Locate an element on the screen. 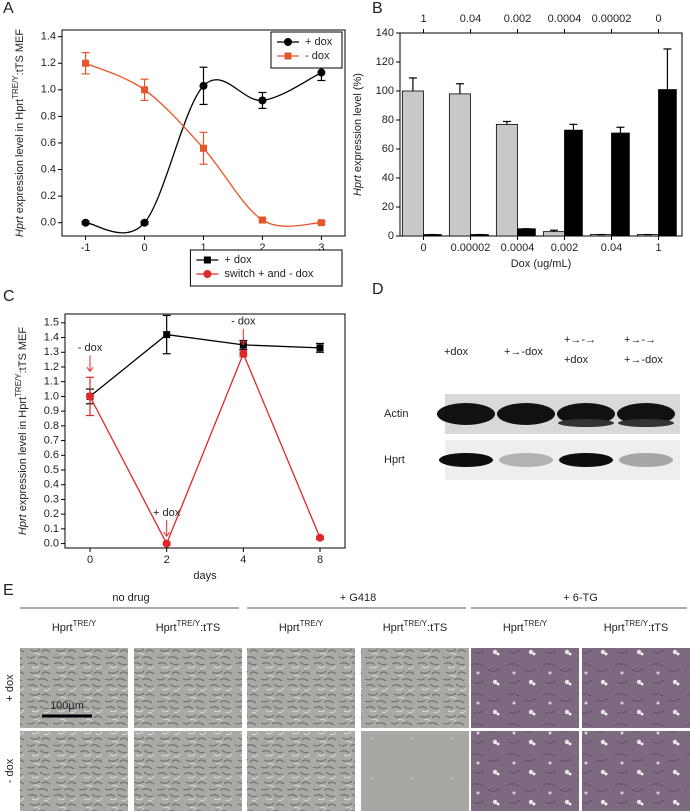  y-tick-label: 1.1 is located at coordinates (51, 382).